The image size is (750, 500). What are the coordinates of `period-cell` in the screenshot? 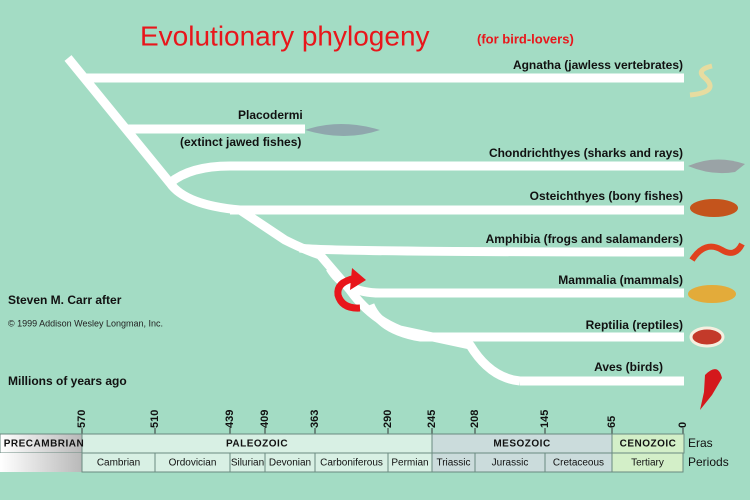 It's located at (647, 462).